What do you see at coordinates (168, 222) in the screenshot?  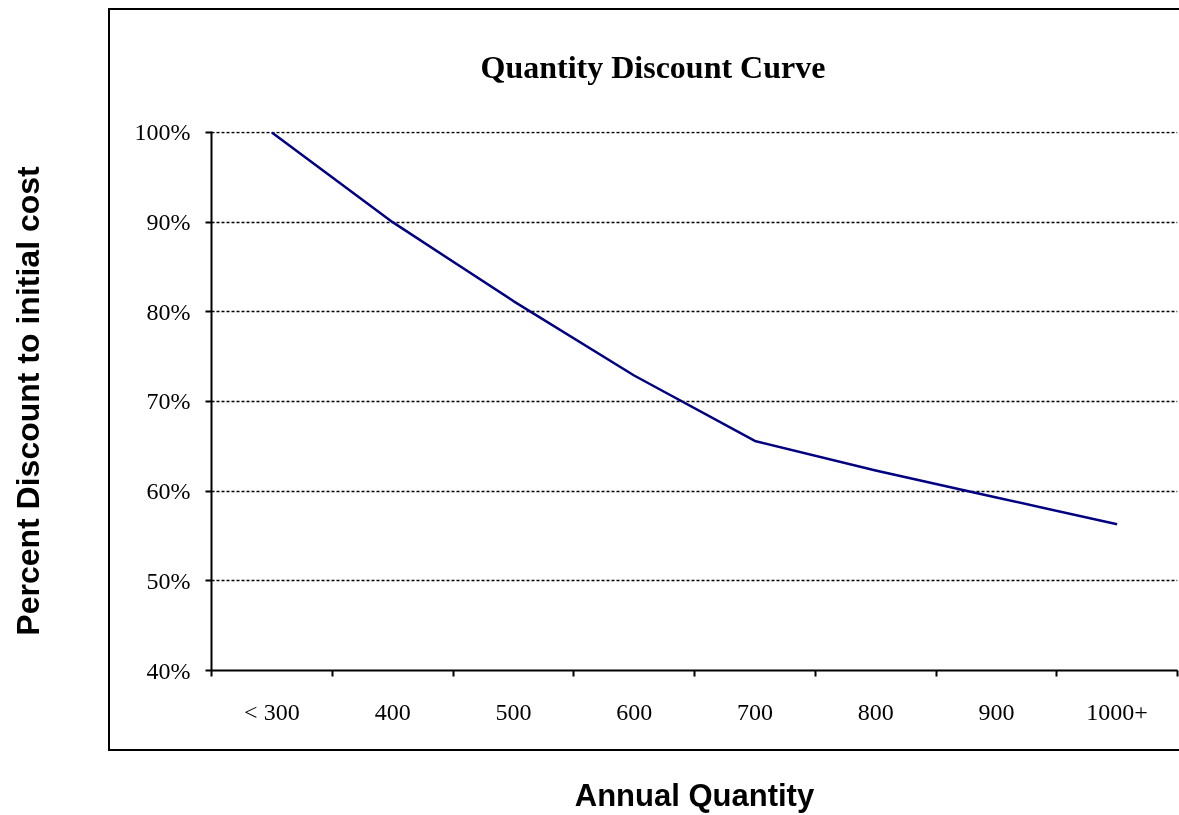 I see `y-tick-label: 90%` at bounding box center [168, 222].